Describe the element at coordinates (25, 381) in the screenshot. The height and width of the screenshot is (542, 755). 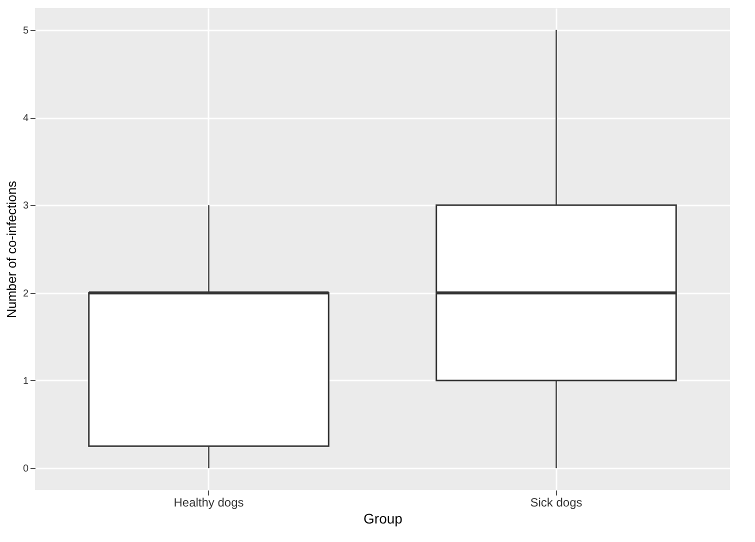
I see `y-tick-label: 1` at that location.